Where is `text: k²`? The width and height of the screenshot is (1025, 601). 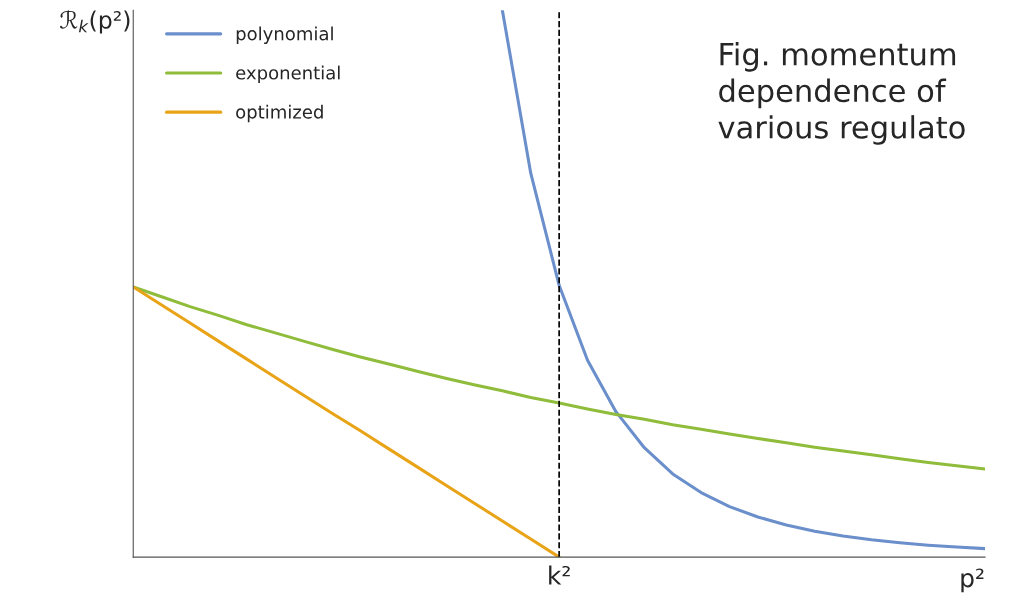
text: k² is located at coordinates (559, 575).